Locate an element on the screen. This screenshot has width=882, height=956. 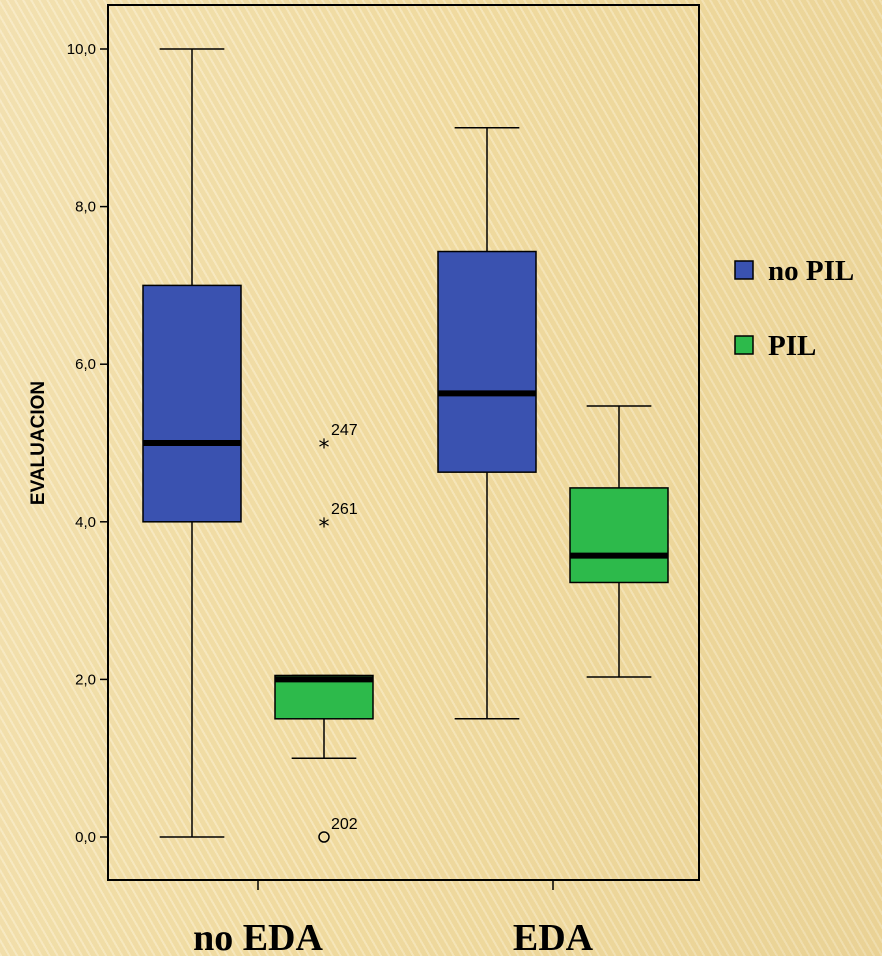
outlier-label: 202 is located at coordinates (344, 824).